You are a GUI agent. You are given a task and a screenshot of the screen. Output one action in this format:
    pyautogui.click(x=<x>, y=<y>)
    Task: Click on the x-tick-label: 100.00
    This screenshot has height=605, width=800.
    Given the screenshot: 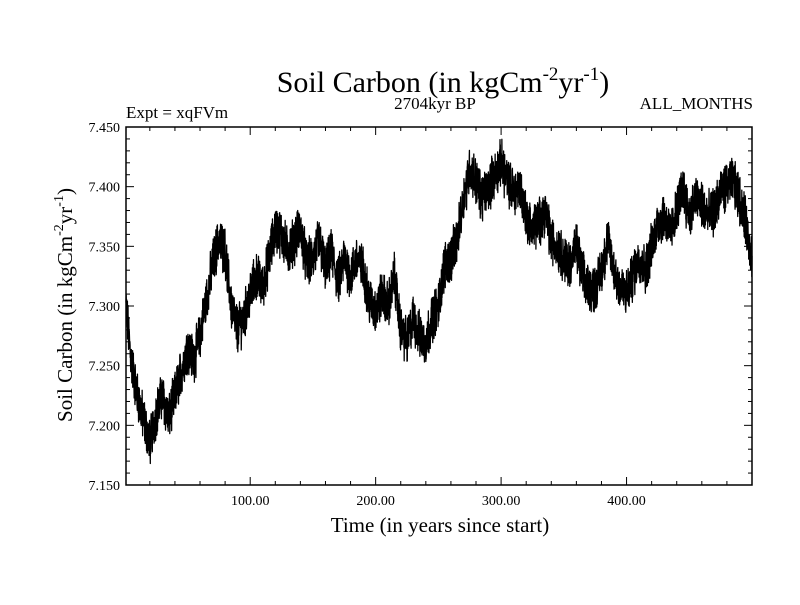 What is the action you would take?
    pyautogui.click(x=250, y=501)
    